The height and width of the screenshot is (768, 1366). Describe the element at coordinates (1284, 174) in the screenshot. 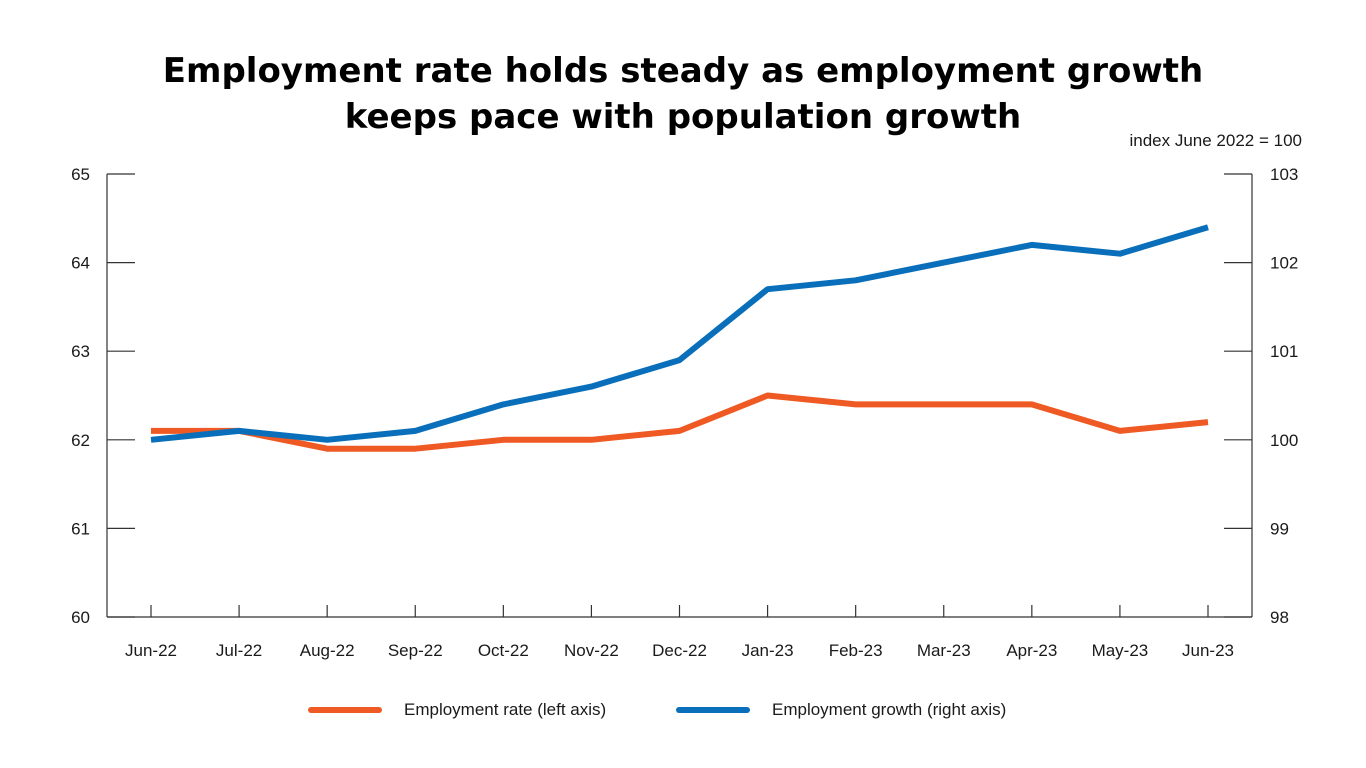

I see `right-tick-label: 103` at that location.